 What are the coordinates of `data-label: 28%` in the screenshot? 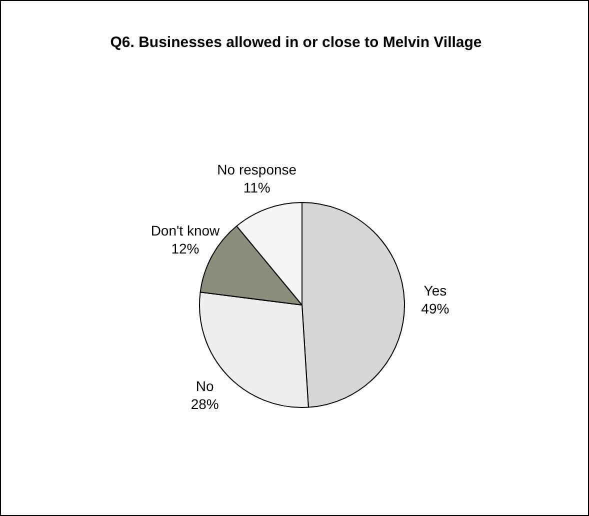 It's located at (204, 404).